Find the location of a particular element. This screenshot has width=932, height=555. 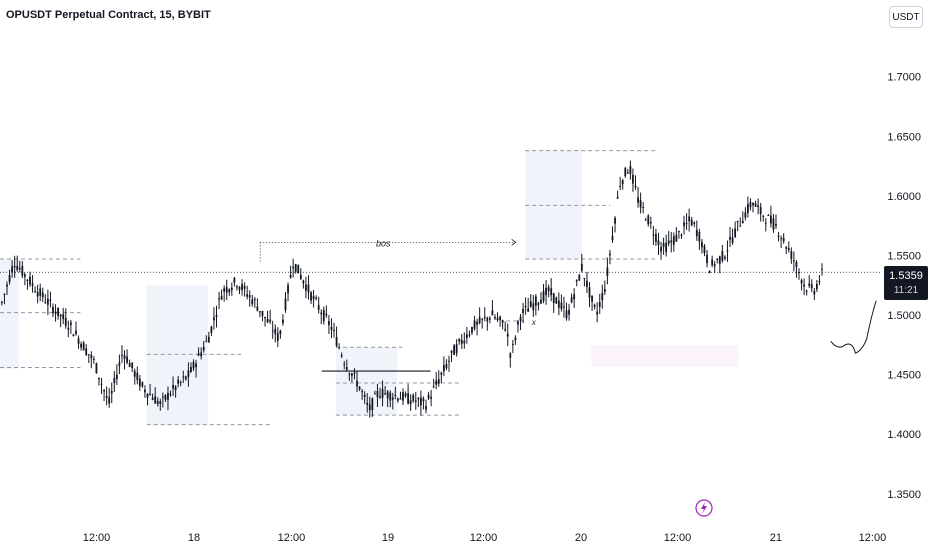

bos-label: bos is located at coordinates (383, 243).